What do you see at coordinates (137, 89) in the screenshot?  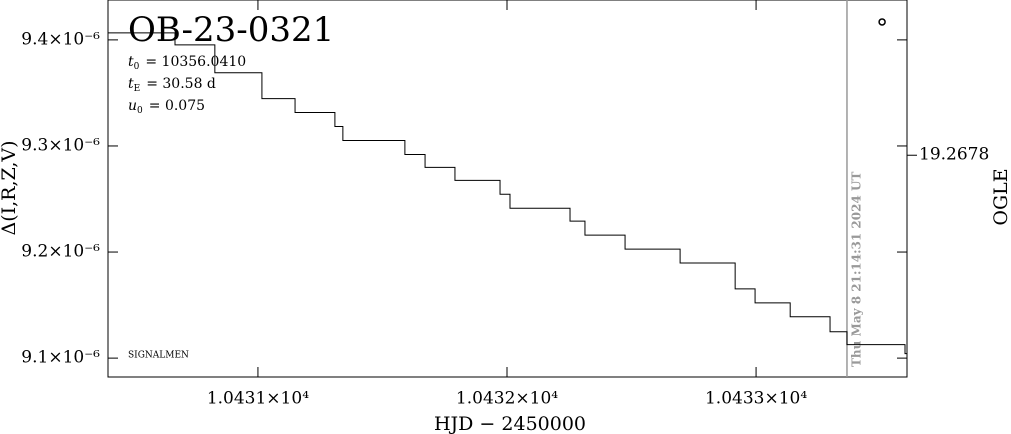 I see `parameter-subscript: E` at bounding box center [137, 89].